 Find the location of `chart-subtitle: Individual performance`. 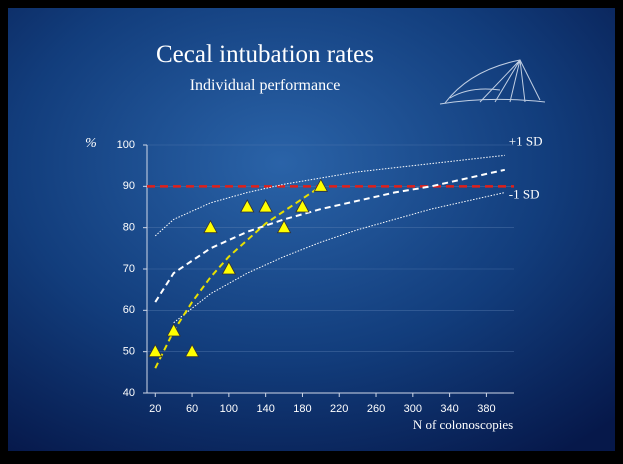

chart-subtitle: Individual performance is located at coordinates (265, 85).